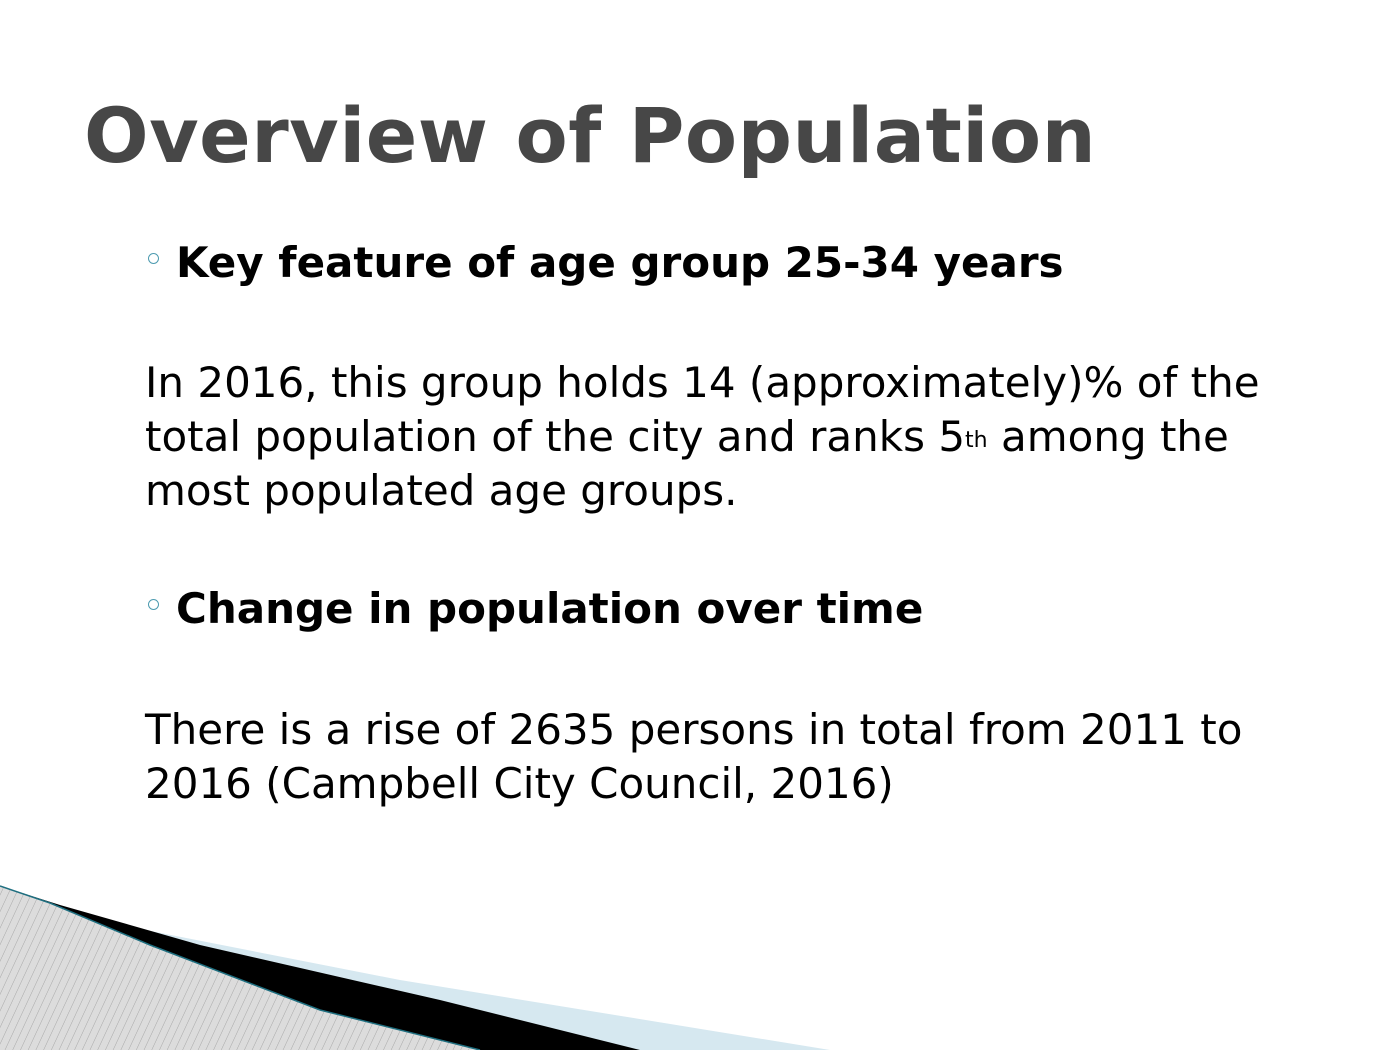  I want to click on bullet-key-feature: Key feature of age group 25-34 years, so click(606, 262).